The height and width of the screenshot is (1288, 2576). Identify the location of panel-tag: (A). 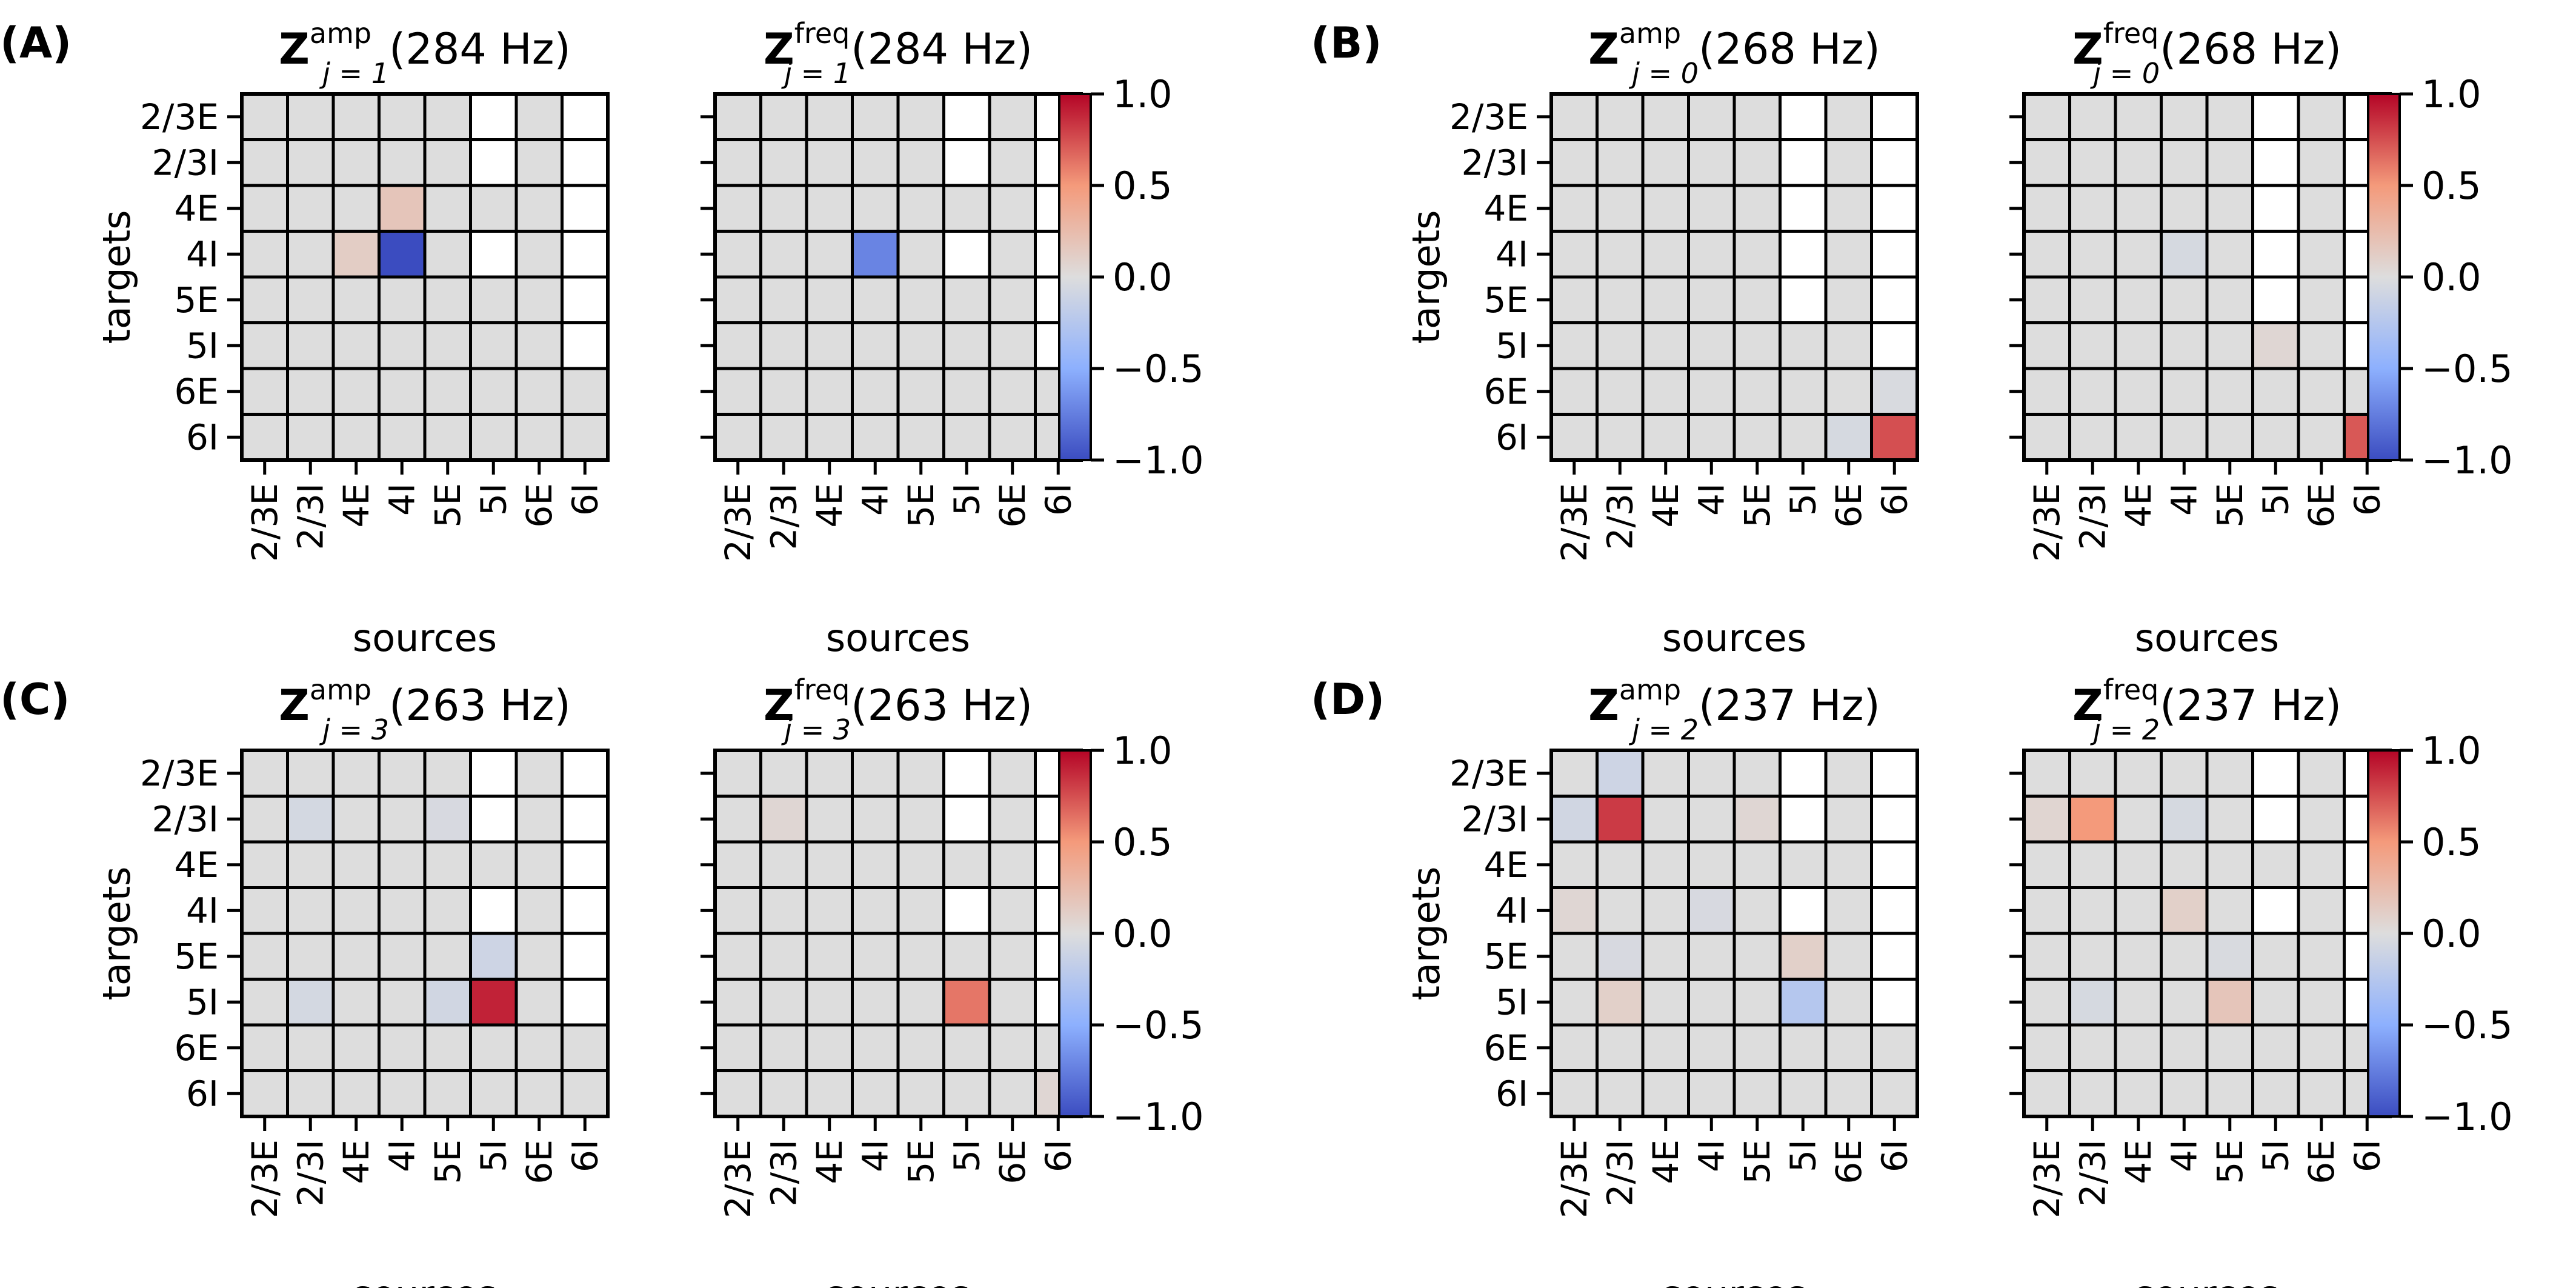
(36, 43).